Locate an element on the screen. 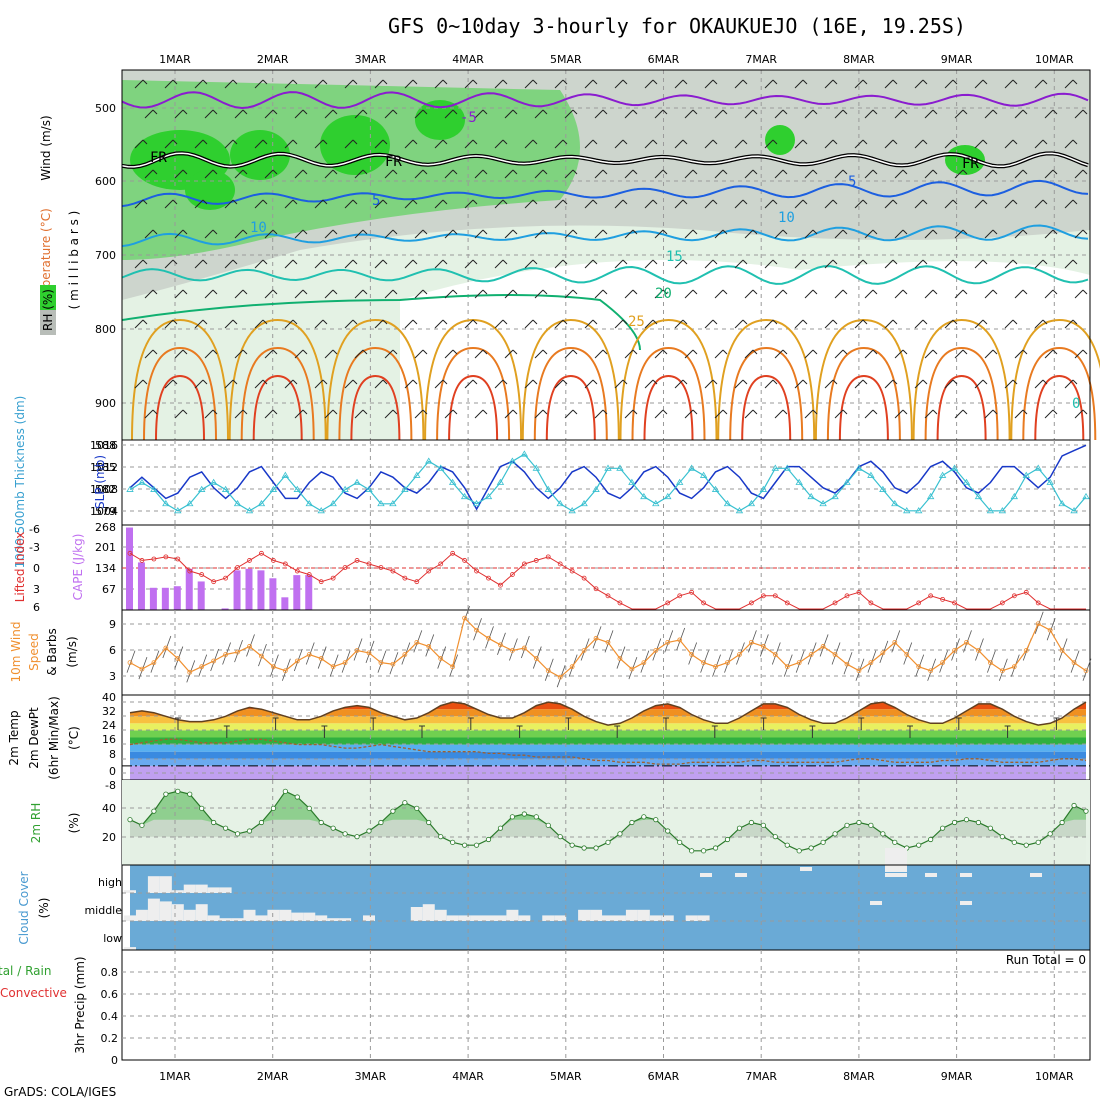  ylabel-cape: CAPE (J/kg) is located at coordinates (78, 567).